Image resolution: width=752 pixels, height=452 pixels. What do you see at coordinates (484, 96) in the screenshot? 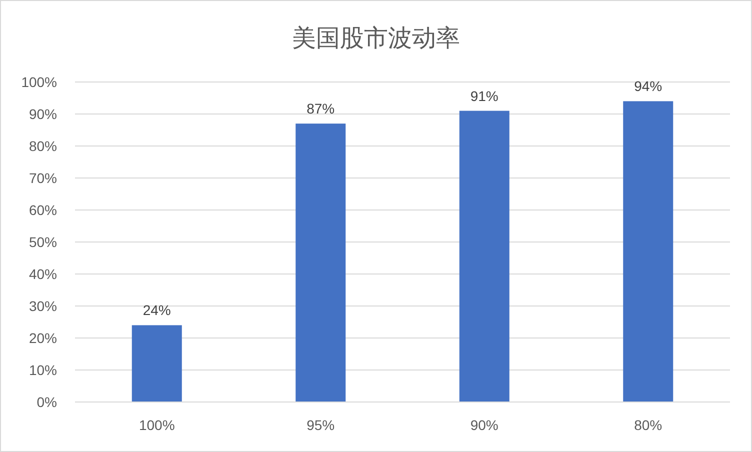
I see `text: 91%` at bounding box center [484, 96].